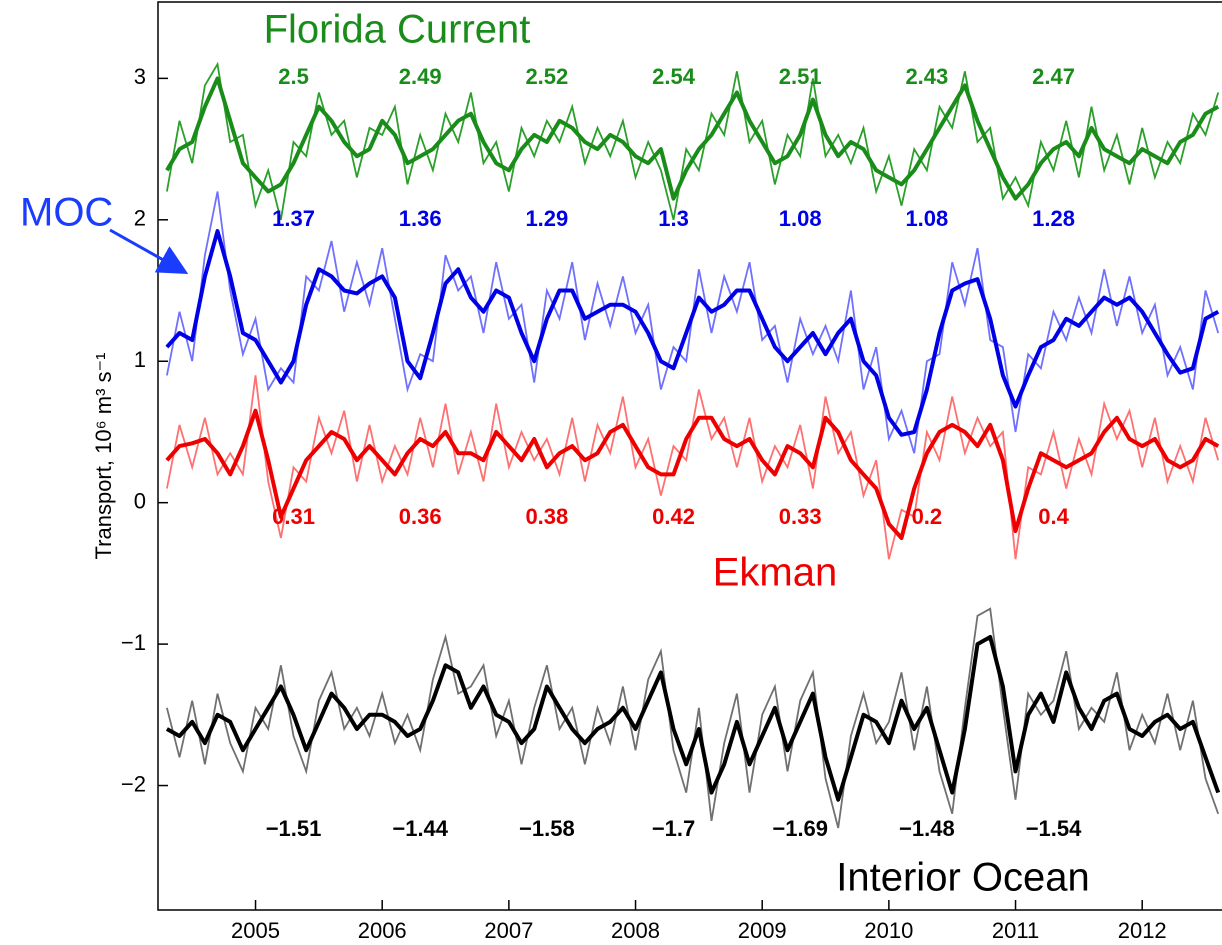 The height and width of the screenshot is (945, 1222). Describe the element at coordinates (962, 878) in the screenshot. I see `series-name: Interior Ocean` at that location.